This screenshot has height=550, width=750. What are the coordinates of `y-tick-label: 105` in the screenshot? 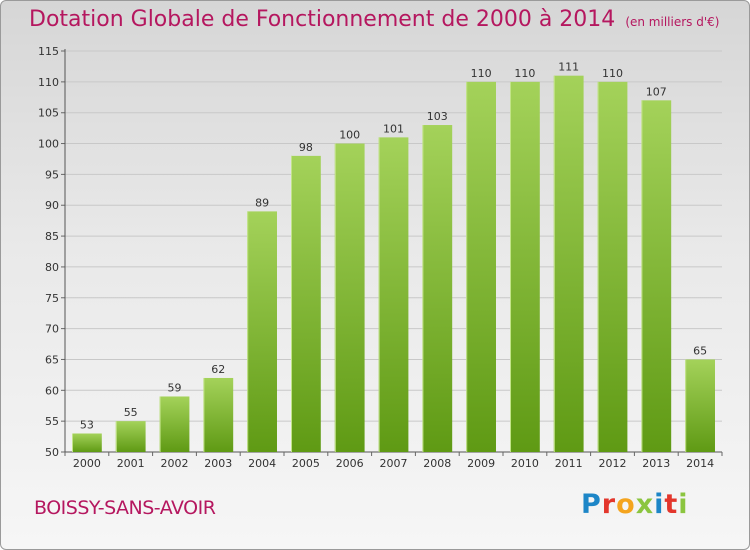 It's located at (48, 113).